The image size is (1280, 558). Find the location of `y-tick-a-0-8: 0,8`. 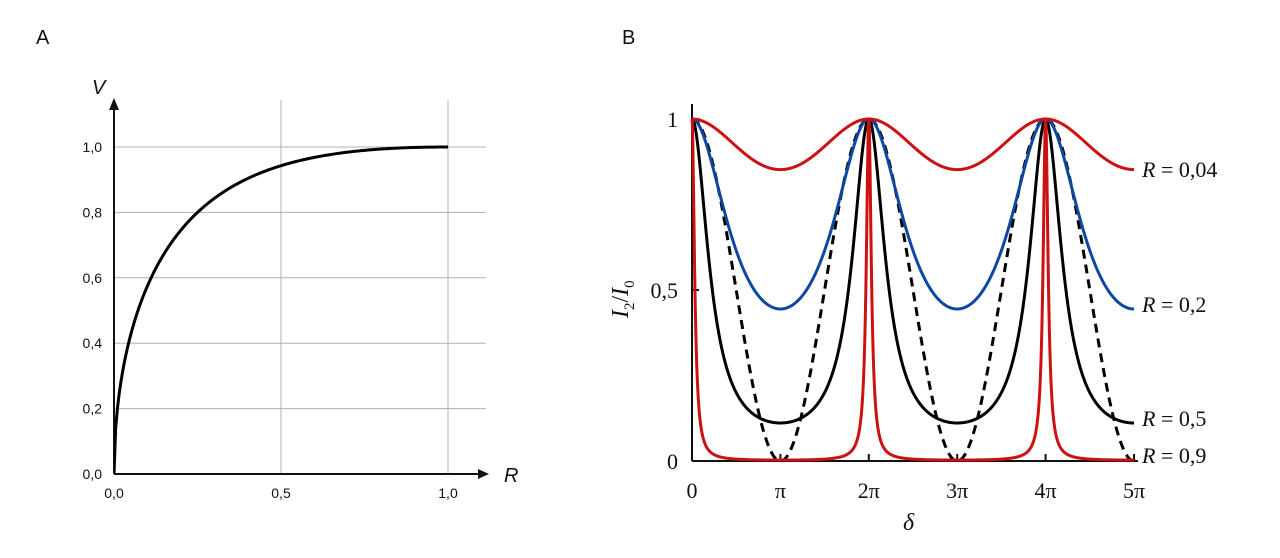

y-tick-a-0-8: 0,8 is located at coordinates (93, 212).